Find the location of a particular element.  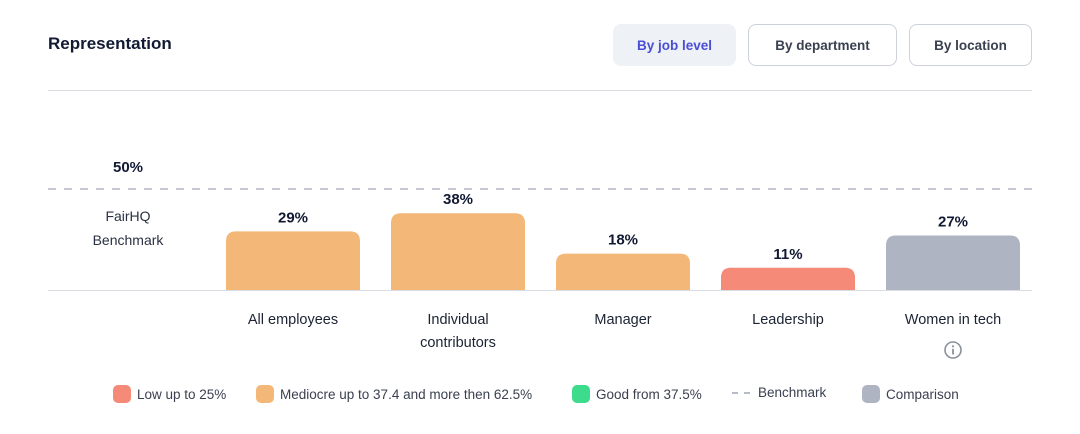

category-label-line: Manager is located at coordinates (623, 320).